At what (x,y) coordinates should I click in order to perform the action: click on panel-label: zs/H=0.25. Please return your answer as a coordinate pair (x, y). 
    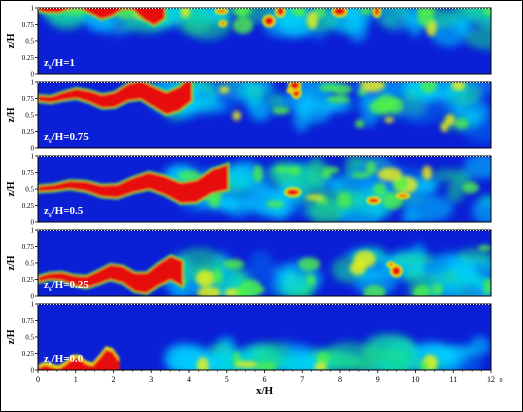
    Looking at the image, I should click on (66, 286).